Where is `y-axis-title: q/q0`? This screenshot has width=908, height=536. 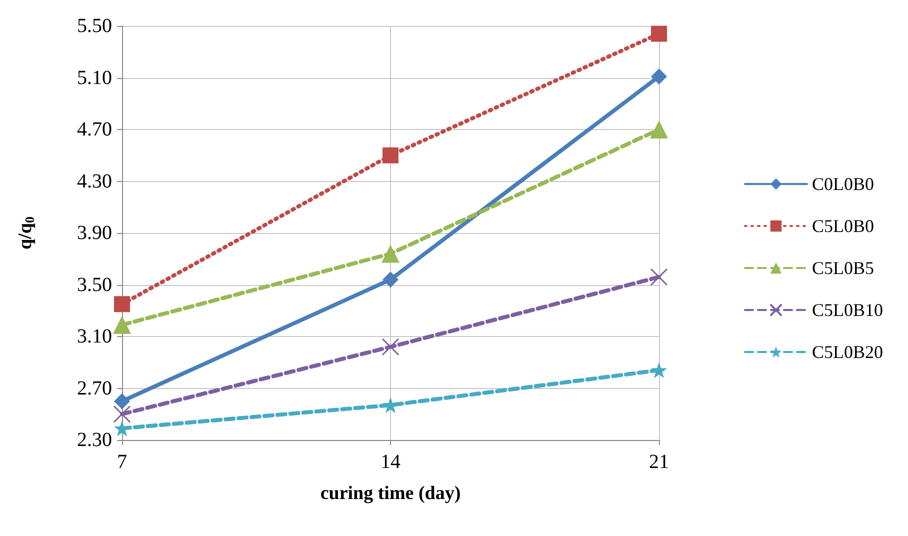
y-axis-title: q/q0 is located at coordinates (26, 233).